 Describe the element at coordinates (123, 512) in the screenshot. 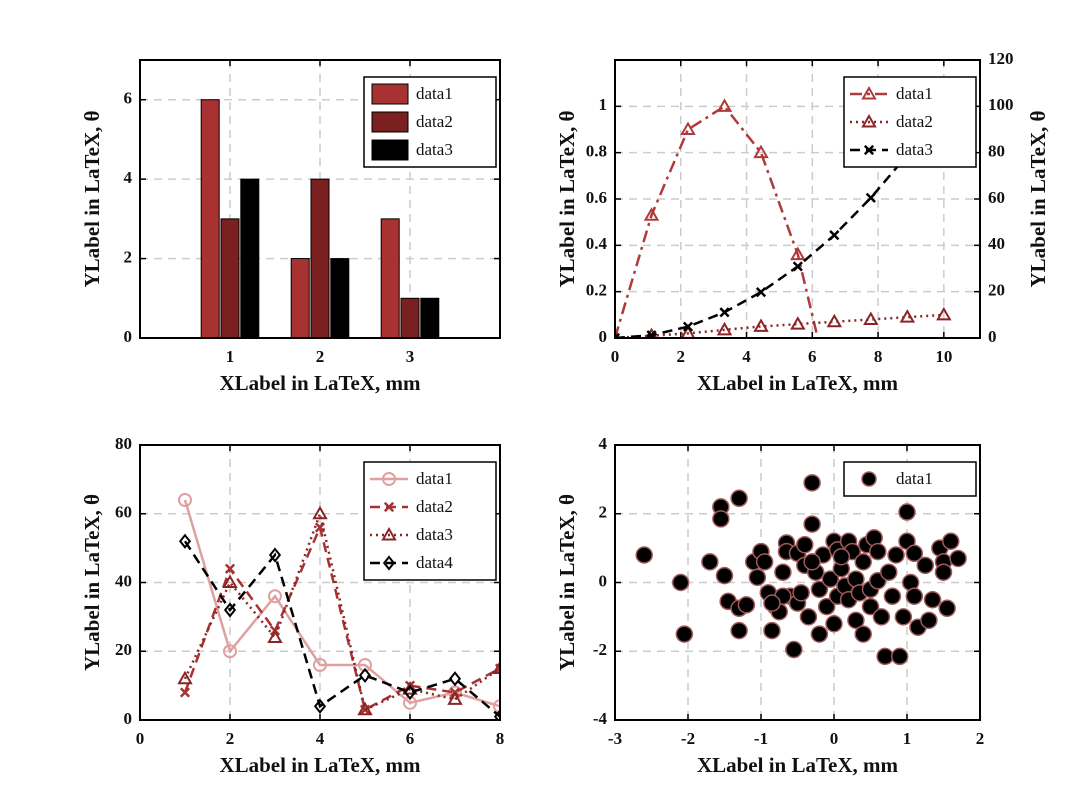

I see `y-tick-label: 60` at that location.